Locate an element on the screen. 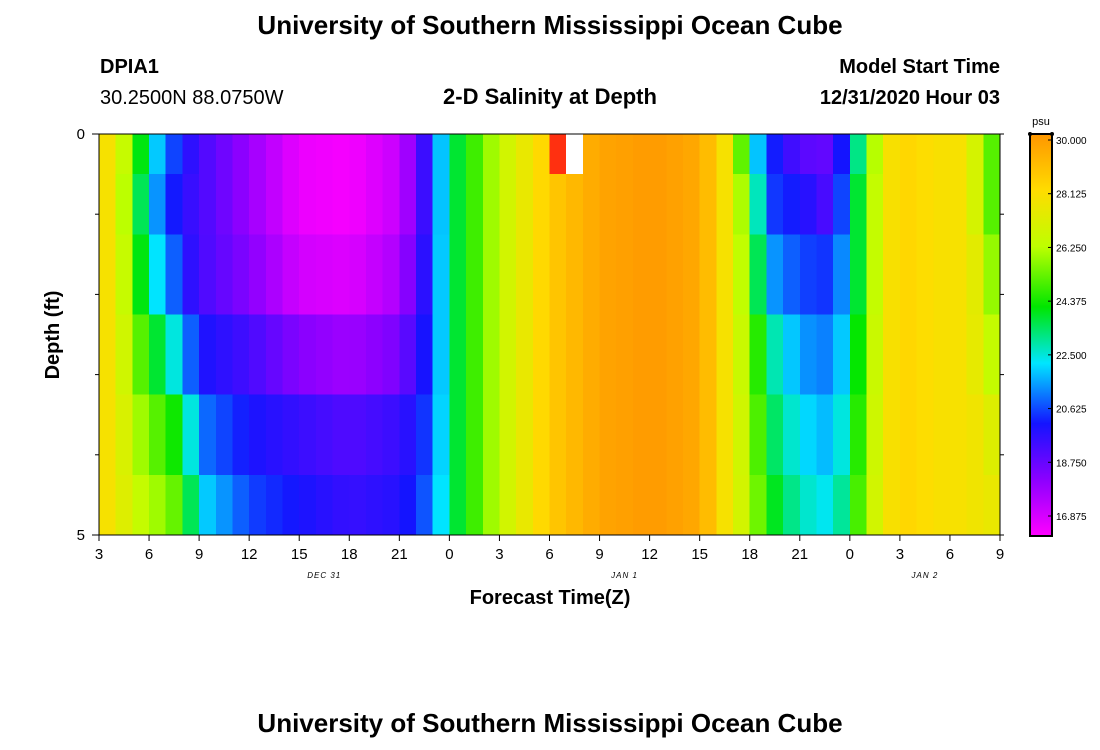 This screenshot has height=750, width=1100. colorbar-corner-dot is located at coordinates (1030, 134).